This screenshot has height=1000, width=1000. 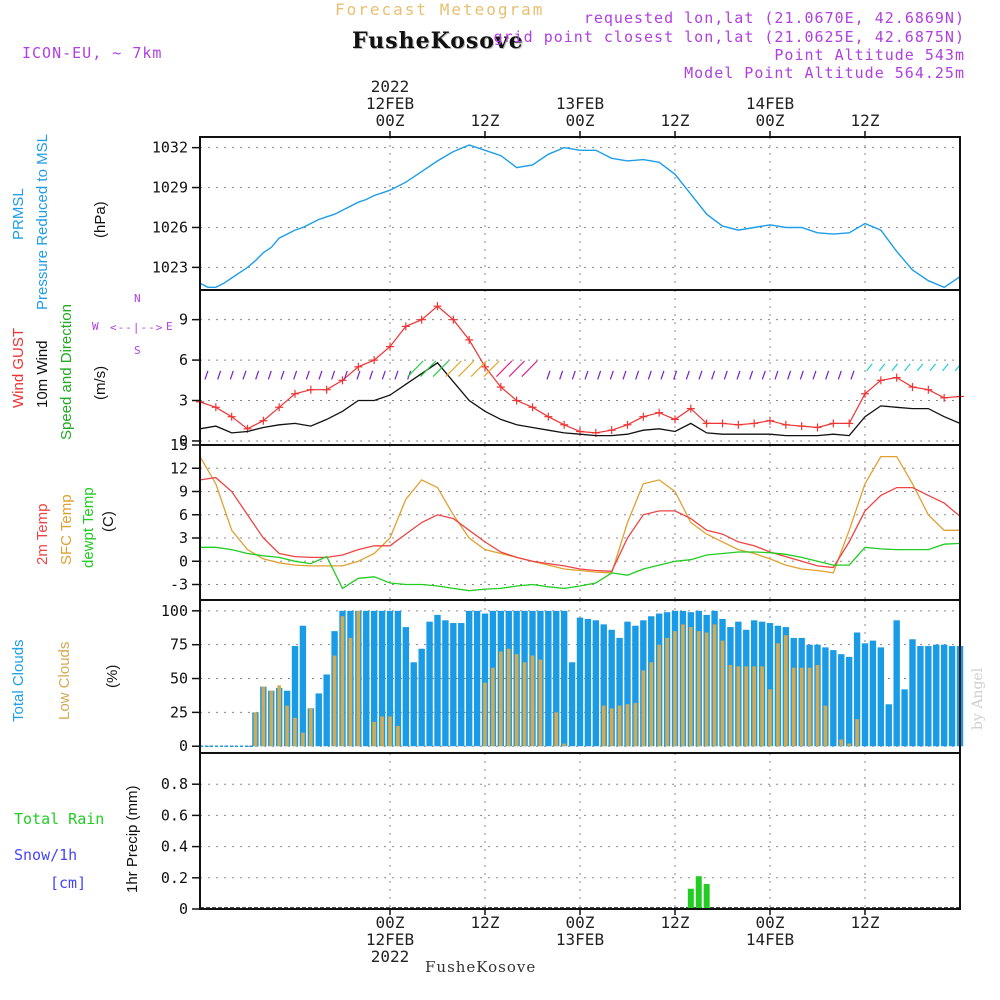 What do you see at coordinates (92, 53) in the screenshot?
I see `model-label: ICON-EU, ~ 7km` at bounding box center [92, 53].